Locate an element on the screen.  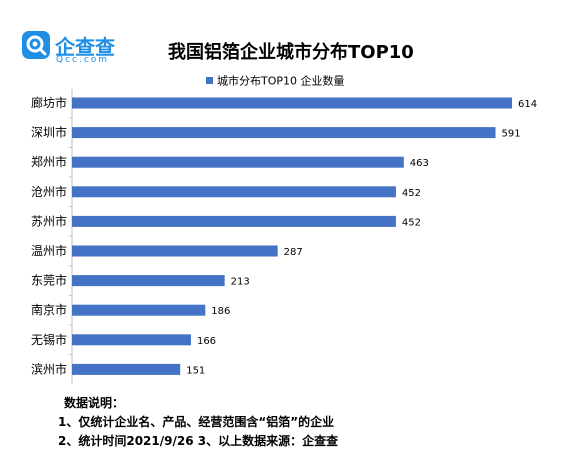
category-label: 沧州市 is located at coordinates (49, 191).